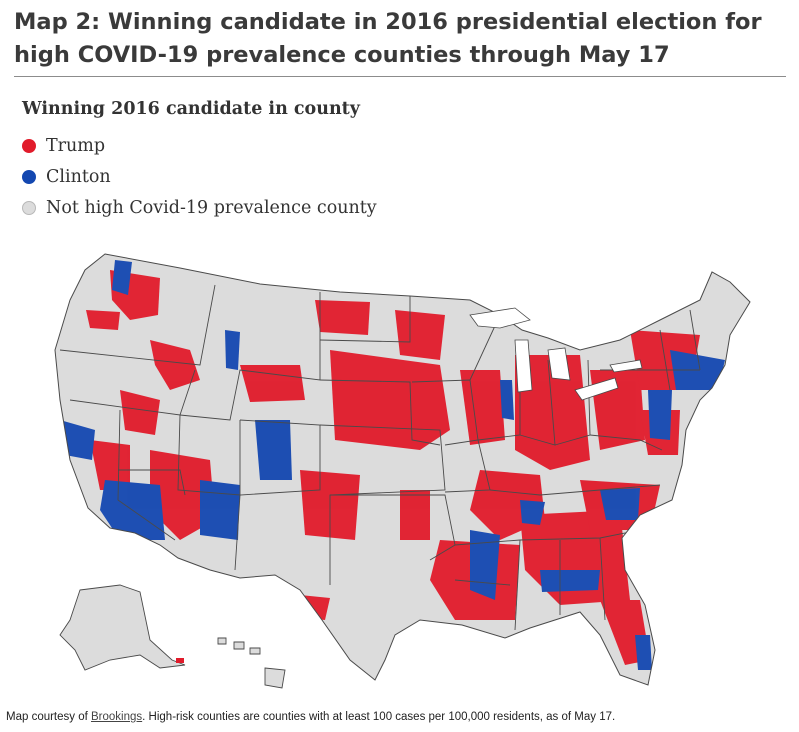 The image size is (799, 732). I want to click on legend-label-clinton: Clinton, so click(78, 177).